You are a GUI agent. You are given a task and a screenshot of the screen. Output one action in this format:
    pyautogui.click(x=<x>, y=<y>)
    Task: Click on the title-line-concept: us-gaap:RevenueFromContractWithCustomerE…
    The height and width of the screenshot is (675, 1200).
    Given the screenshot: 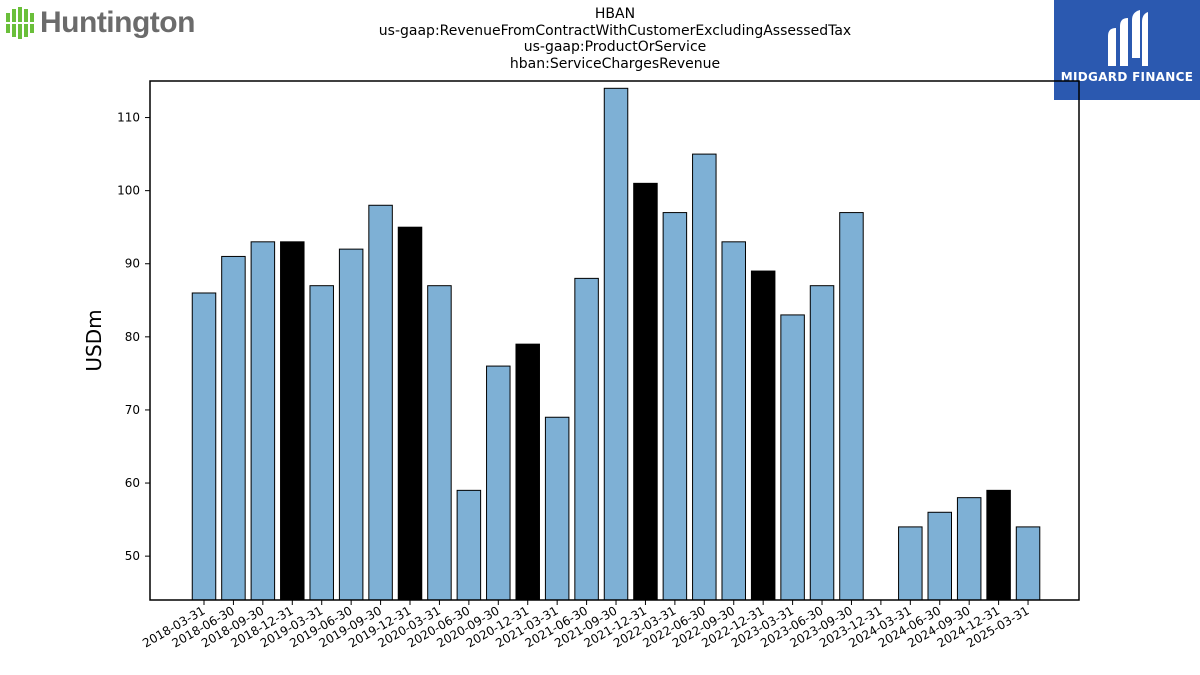 What is the action you would take?
    pyautogui.click(x=615, y=30)
    